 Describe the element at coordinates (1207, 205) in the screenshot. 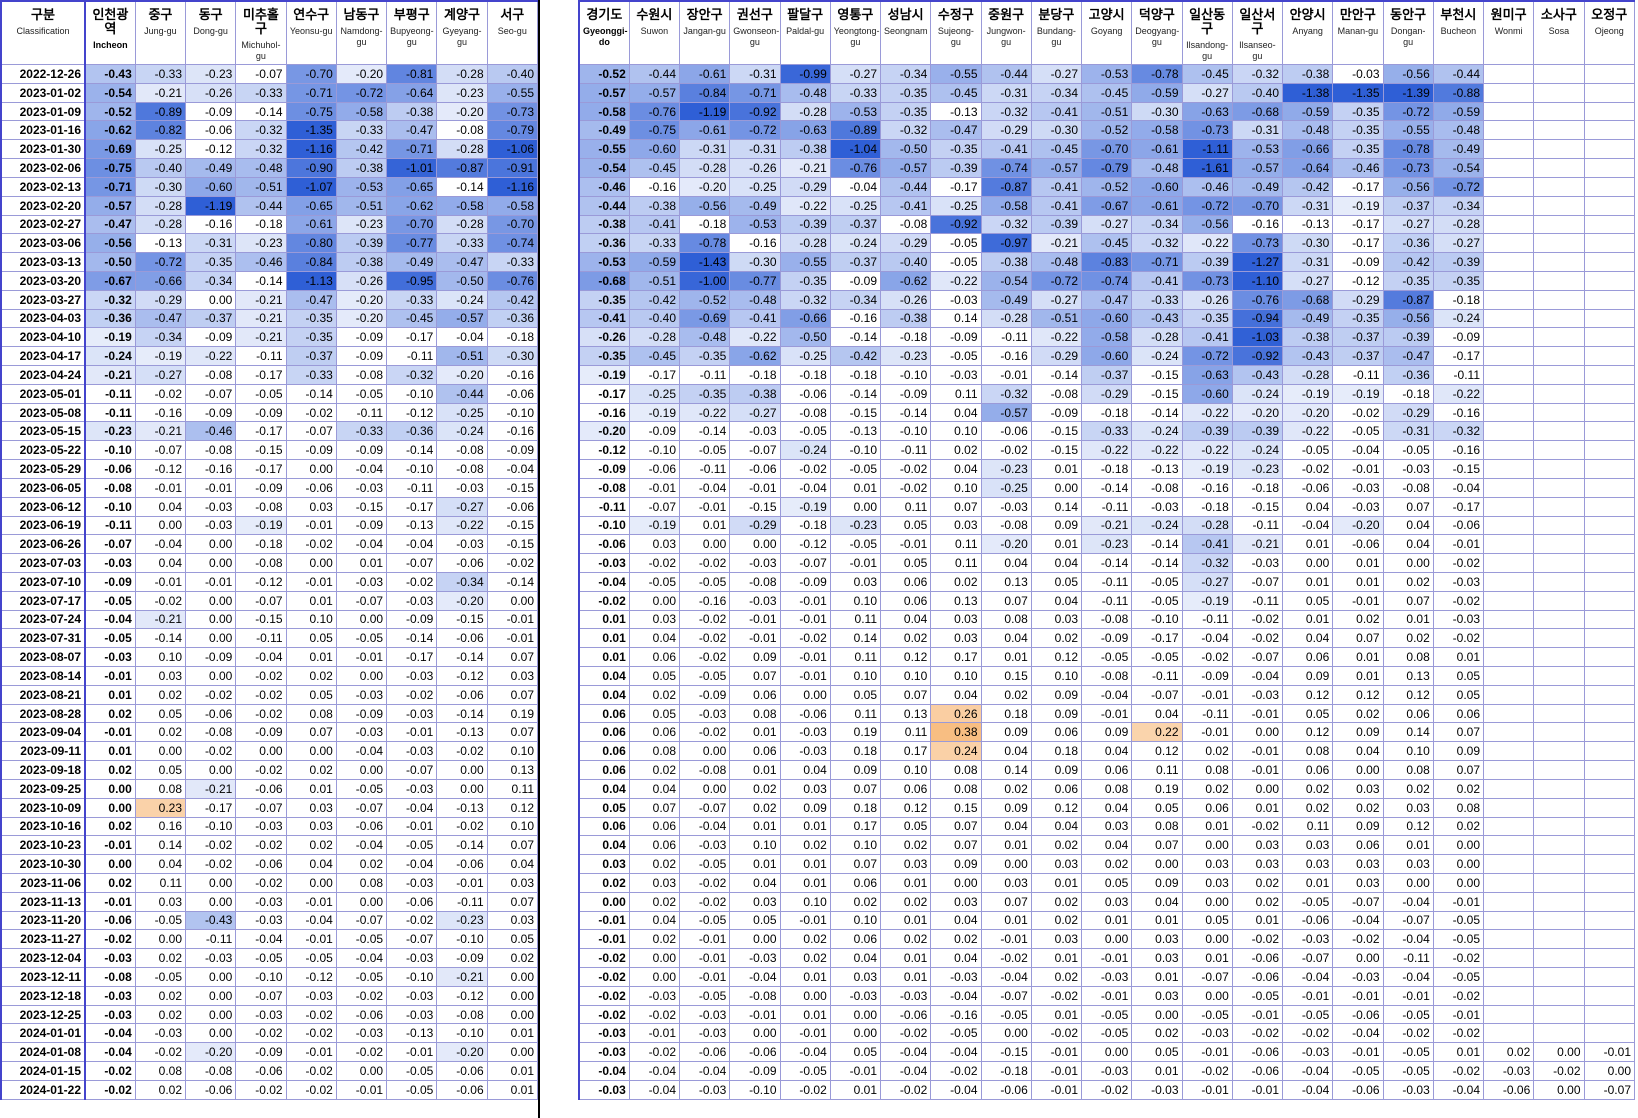

I see `heatmap-cell-ilsandong-gu: -0.72` at that location.